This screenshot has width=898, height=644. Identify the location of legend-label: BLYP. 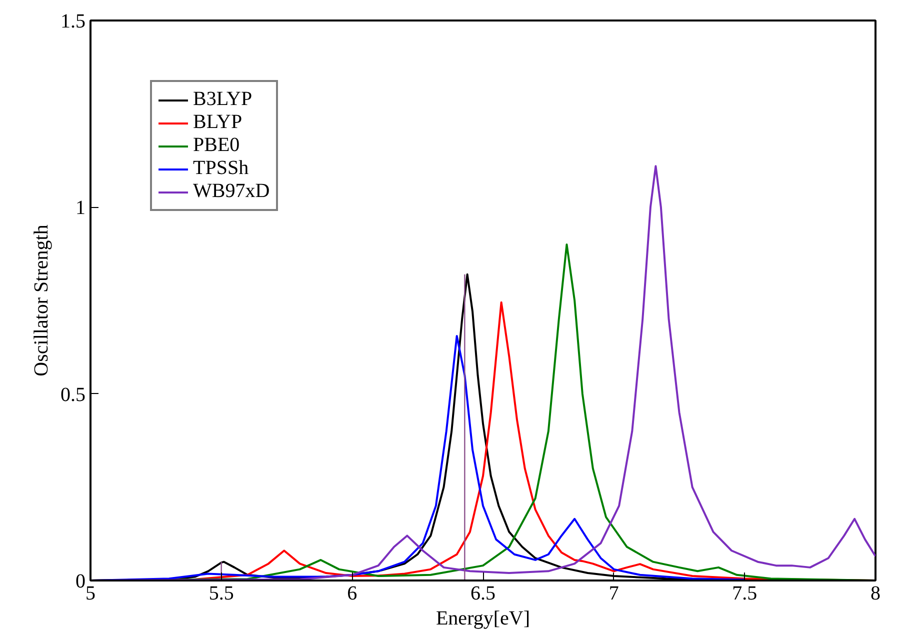
(217, 122).